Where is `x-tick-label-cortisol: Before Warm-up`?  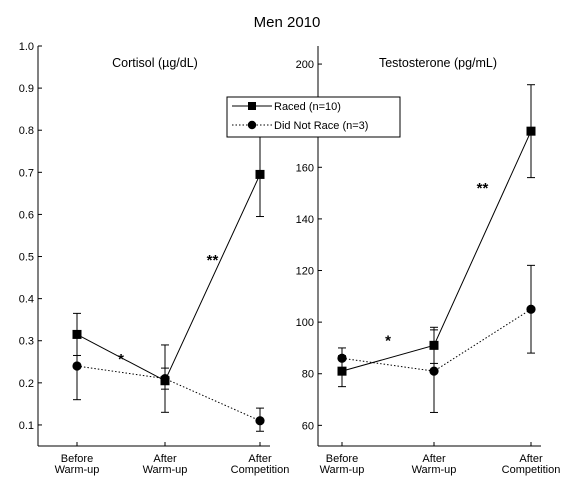
x-tick-label-cortisol: Before Warm-up is located at coordinates (77, 464).